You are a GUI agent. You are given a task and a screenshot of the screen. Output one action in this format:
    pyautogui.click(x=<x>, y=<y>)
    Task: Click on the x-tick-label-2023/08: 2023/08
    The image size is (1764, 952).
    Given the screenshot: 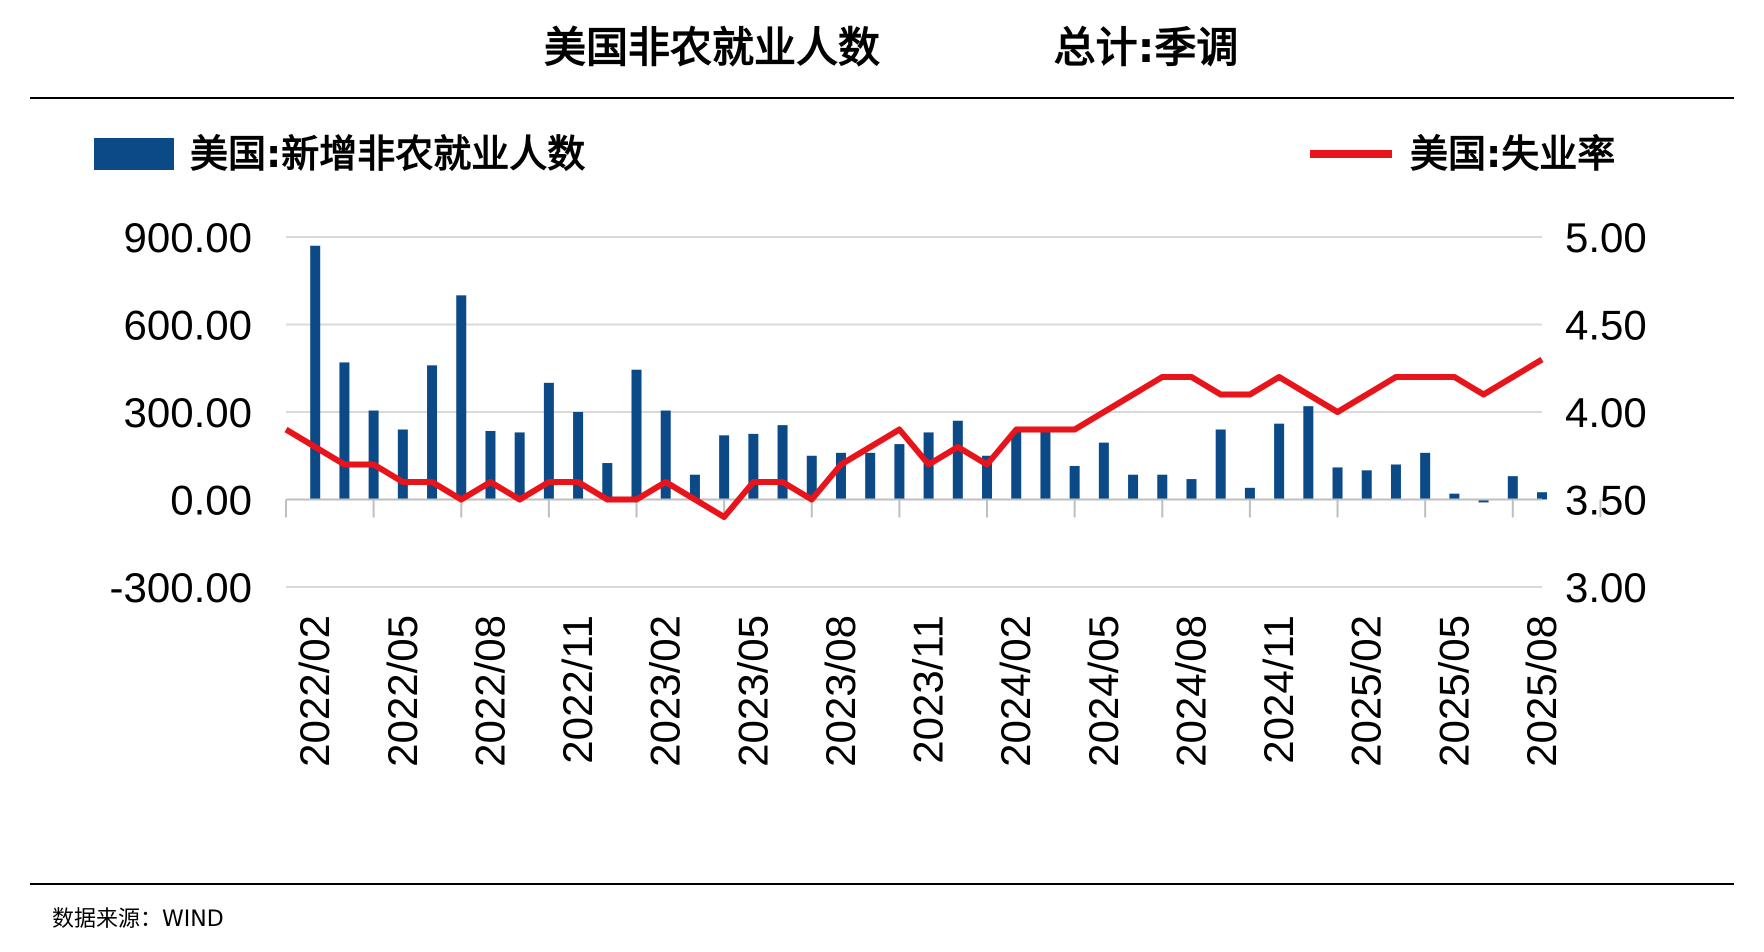 What is the action you would take?
    pyautogui.click(x=840, y=691)
    